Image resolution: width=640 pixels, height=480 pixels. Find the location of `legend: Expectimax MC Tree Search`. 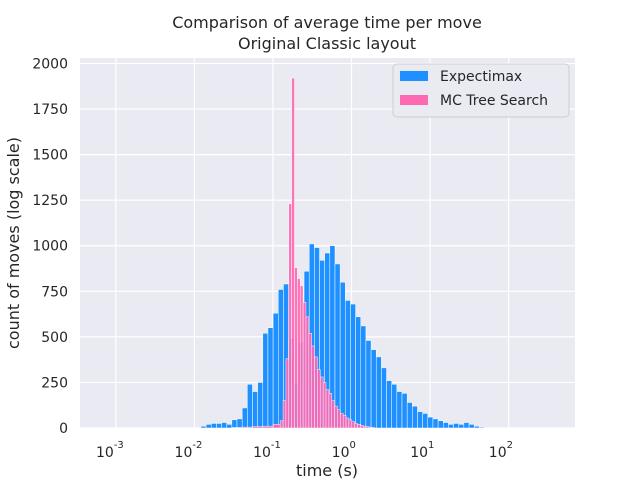

legend: Expectimax MC Tree Search is located at coordinates (481, 90).